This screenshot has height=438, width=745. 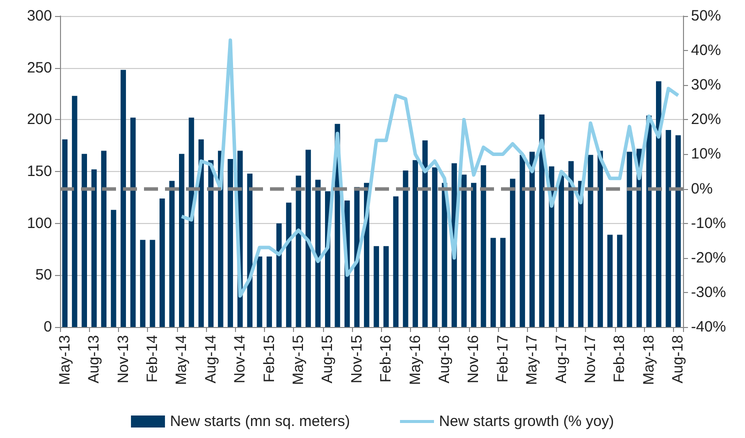 I want to click on y-tick-label: 100, so click(x=39, y=223).